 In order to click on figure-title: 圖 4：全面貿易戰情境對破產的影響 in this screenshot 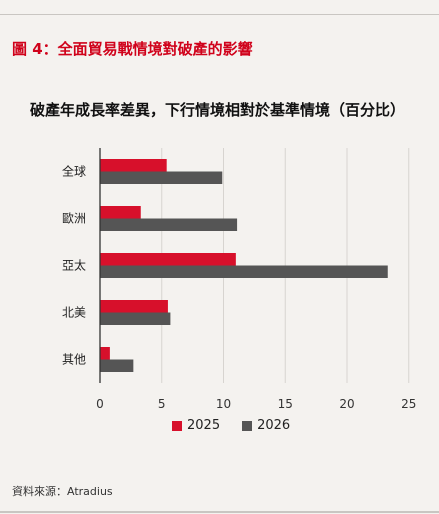, I will do `click(132, 49)`.